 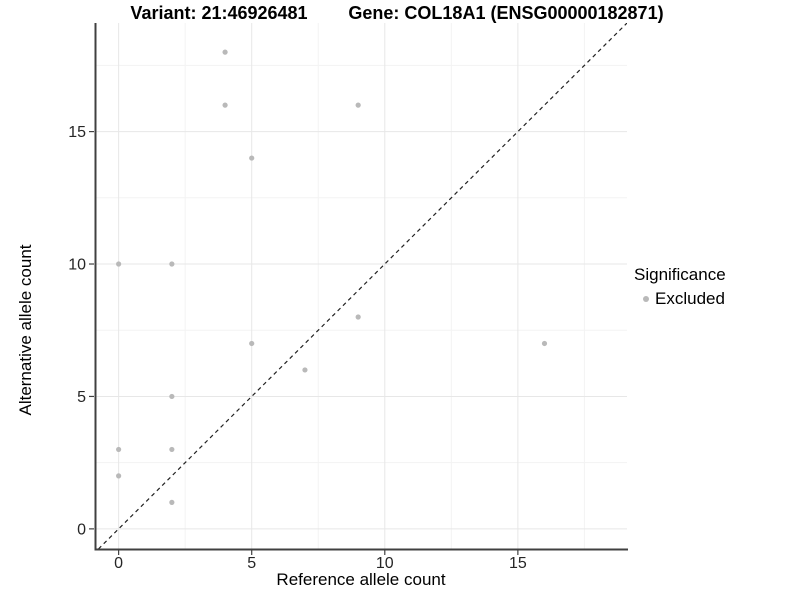 What do you see at coordinates (361, 579) in the screenshot?
I see `x-axis-label: Reference allele count` at bounding box center [361, 579].